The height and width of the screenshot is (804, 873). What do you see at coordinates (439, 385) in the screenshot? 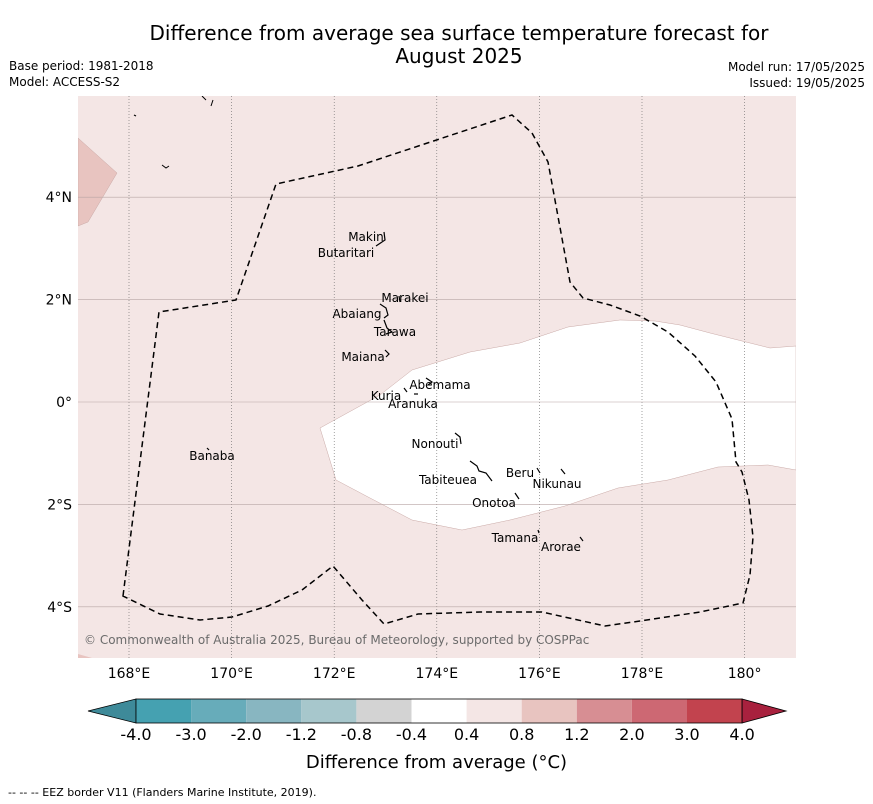
I see `island-label-abemama: Abemama` at bounding box center [439, 385].